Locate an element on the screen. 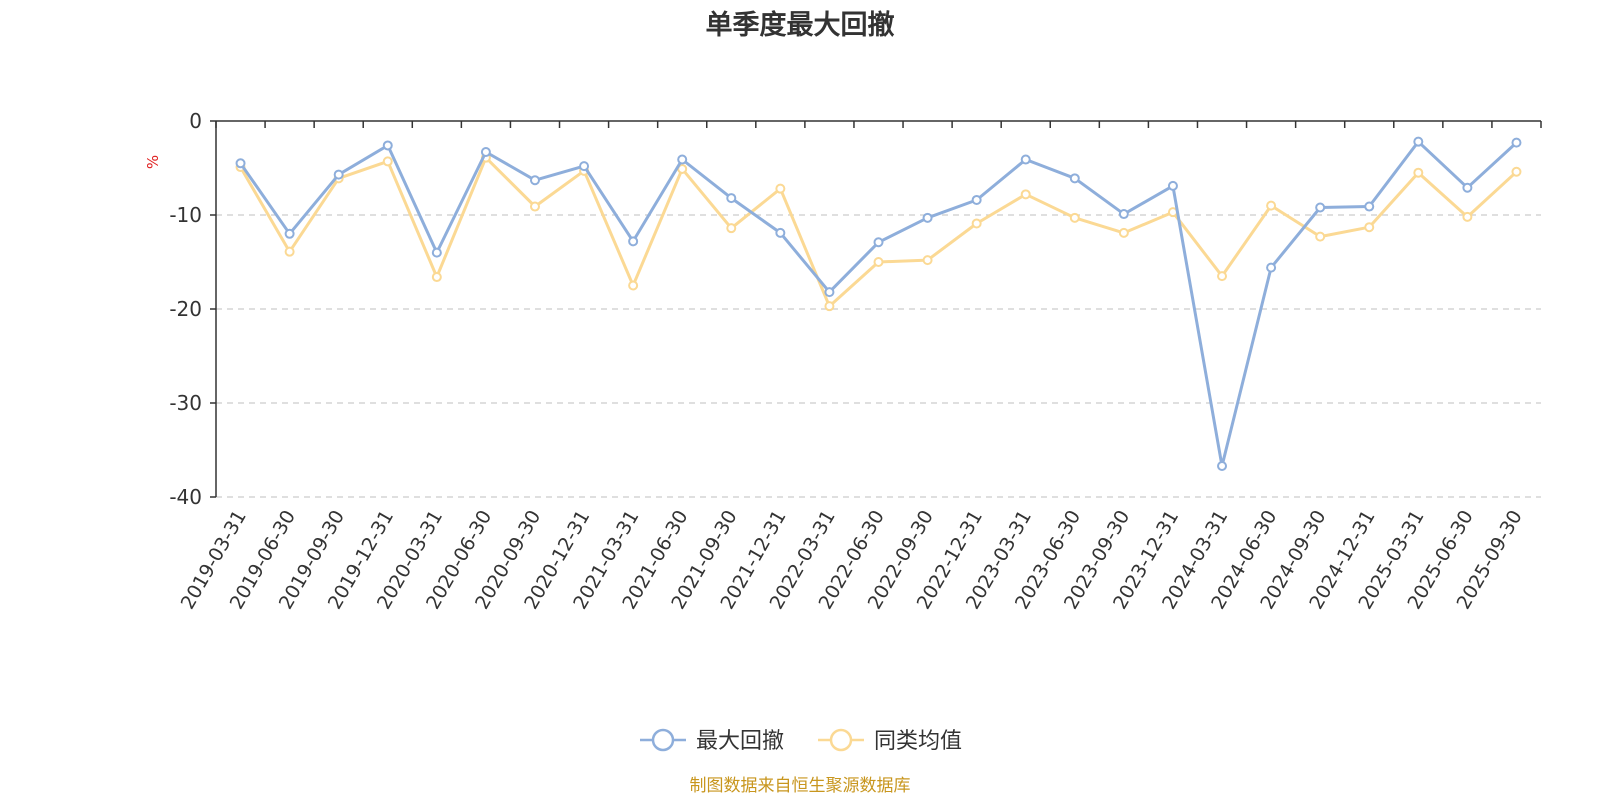 The image size is (1600, 800). legend-label: 最大回撤 is located at coordinates (740, 741).